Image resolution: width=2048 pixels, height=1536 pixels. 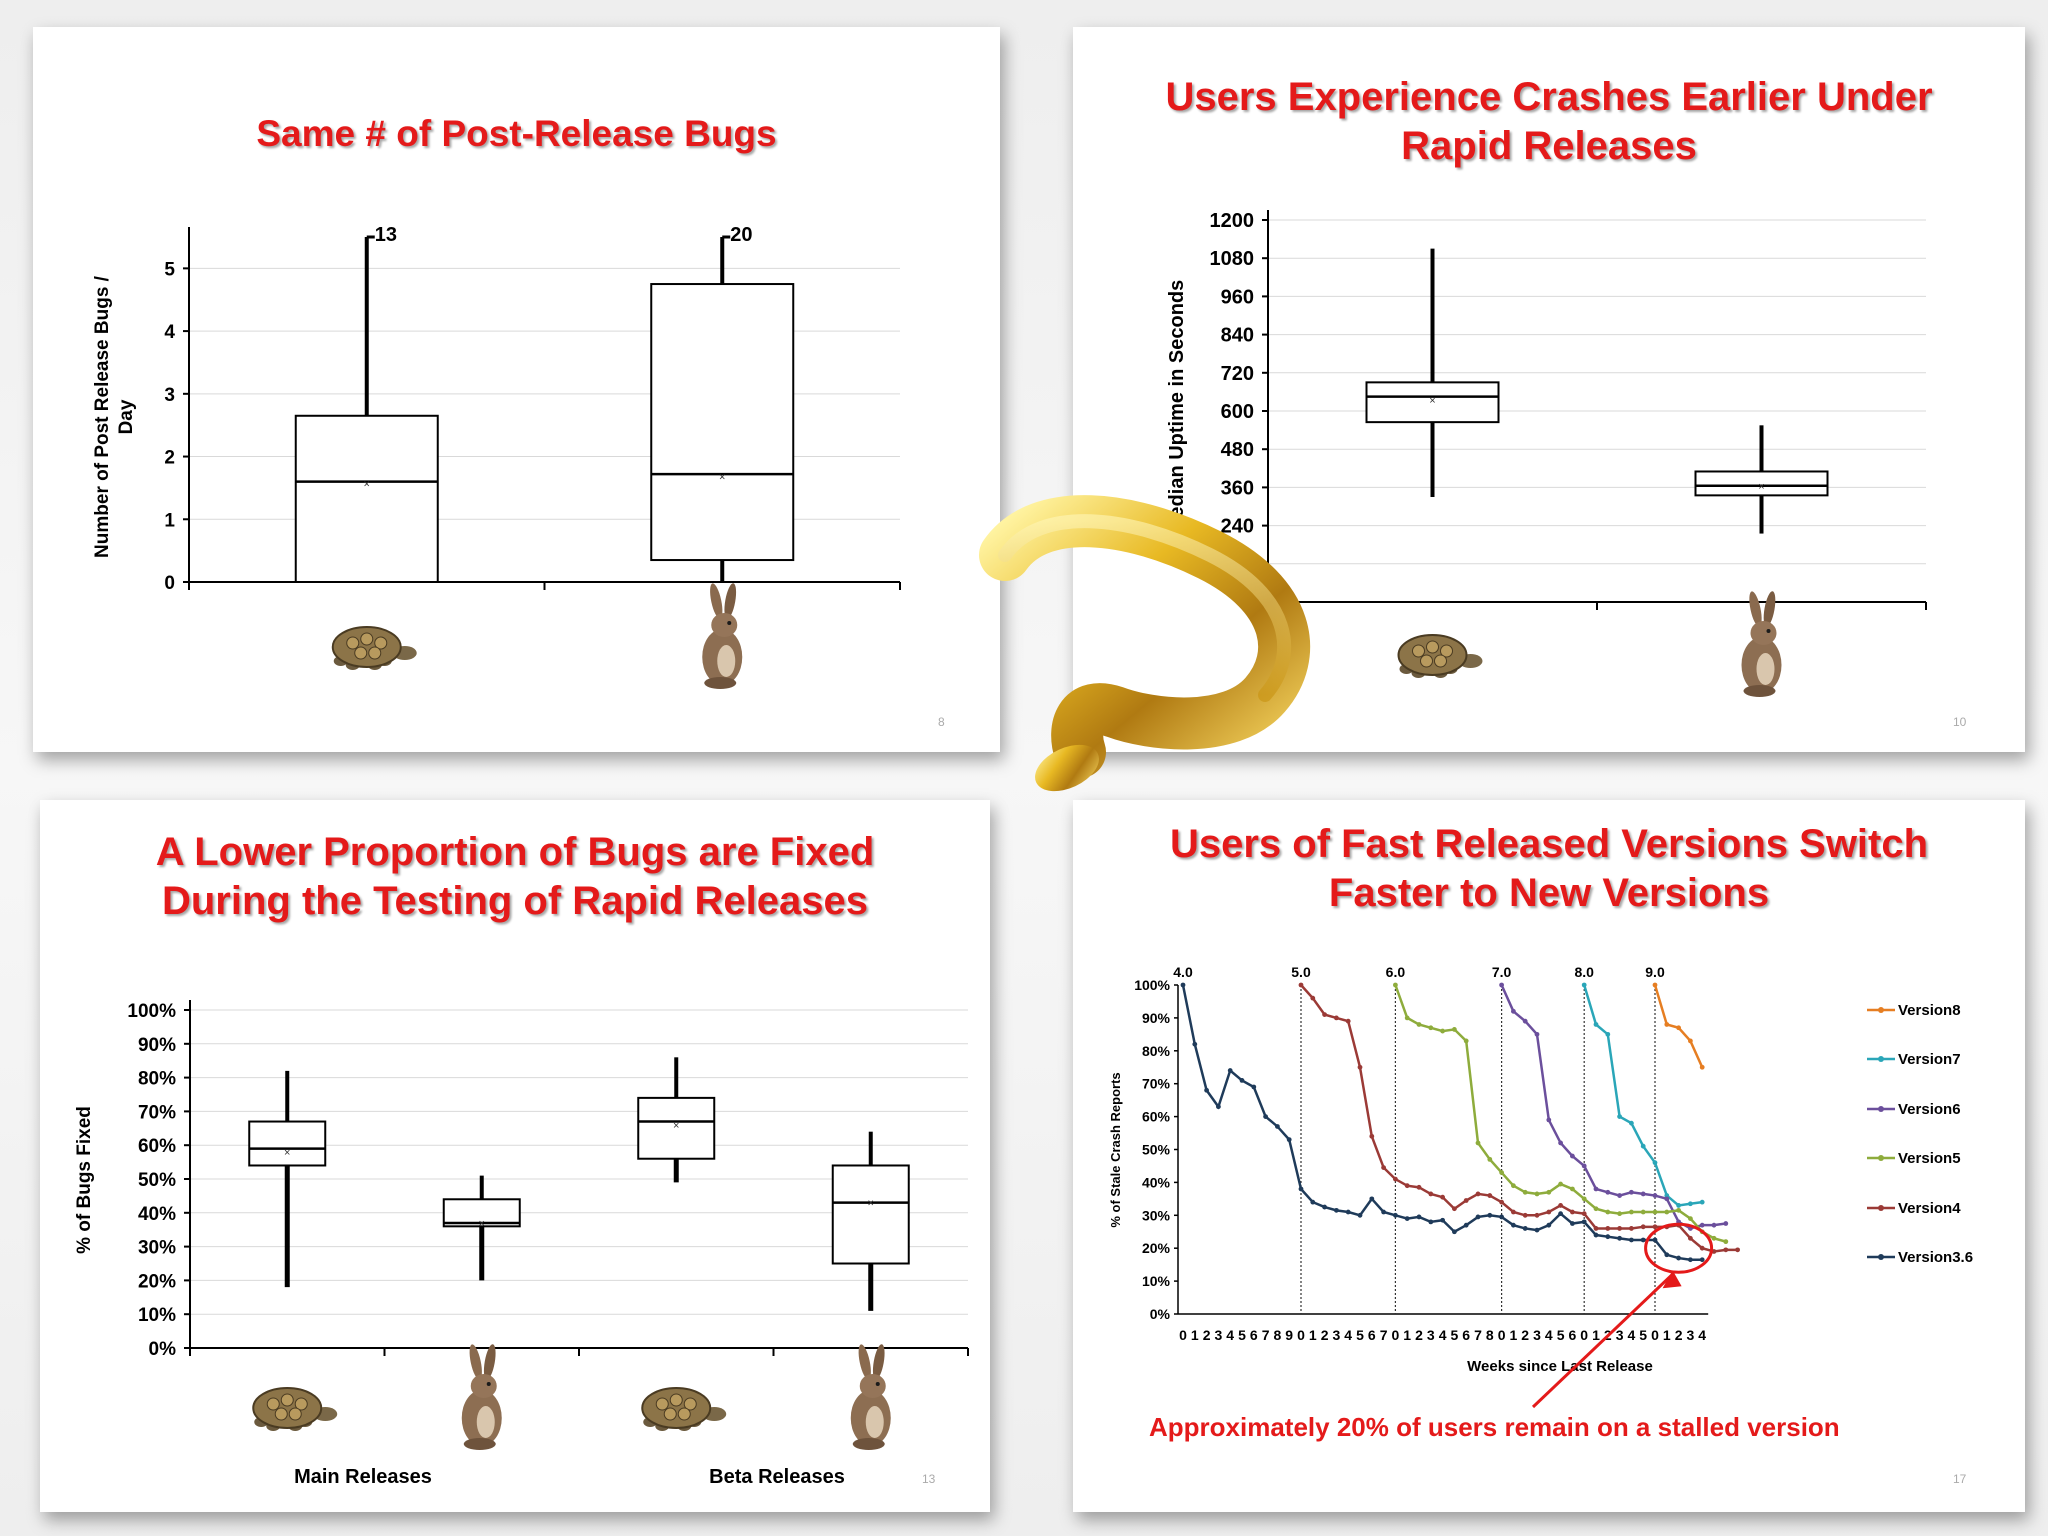 I want to click on slide-number: 13, so click(x=929, y=1479).